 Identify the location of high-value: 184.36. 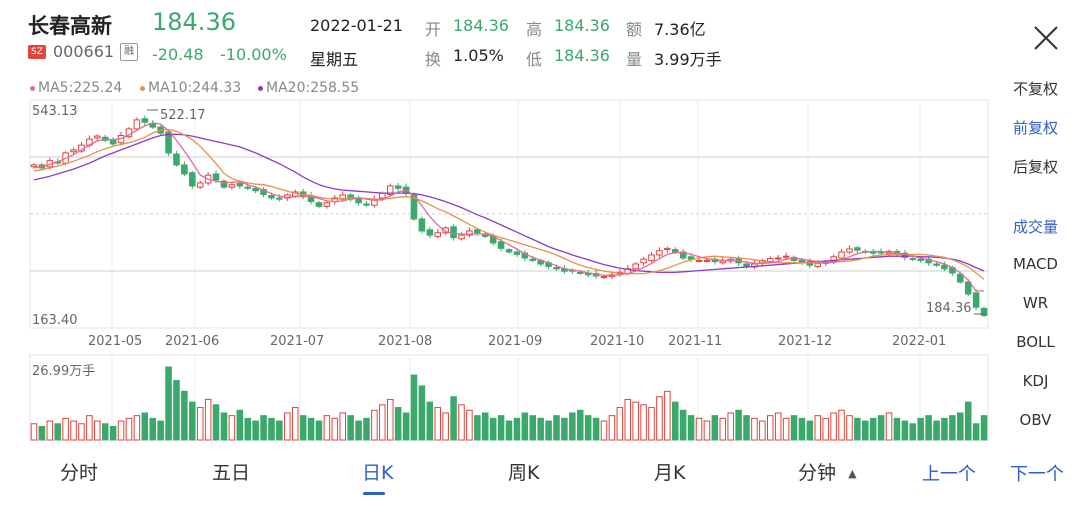
(582, 25).